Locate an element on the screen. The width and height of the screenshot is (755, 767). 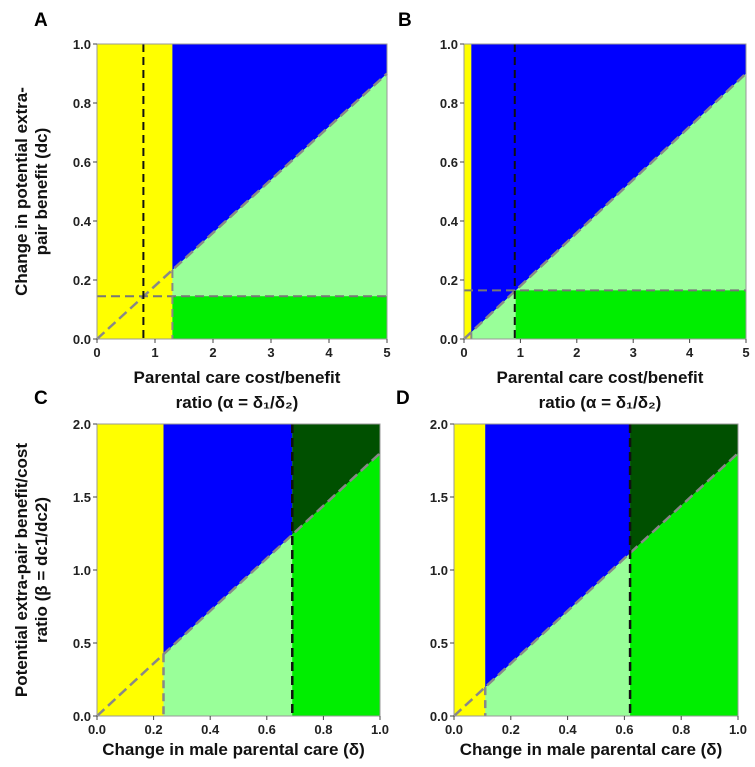
y-axis-label: Change in potential extra- is located at coordinates (21, 191).